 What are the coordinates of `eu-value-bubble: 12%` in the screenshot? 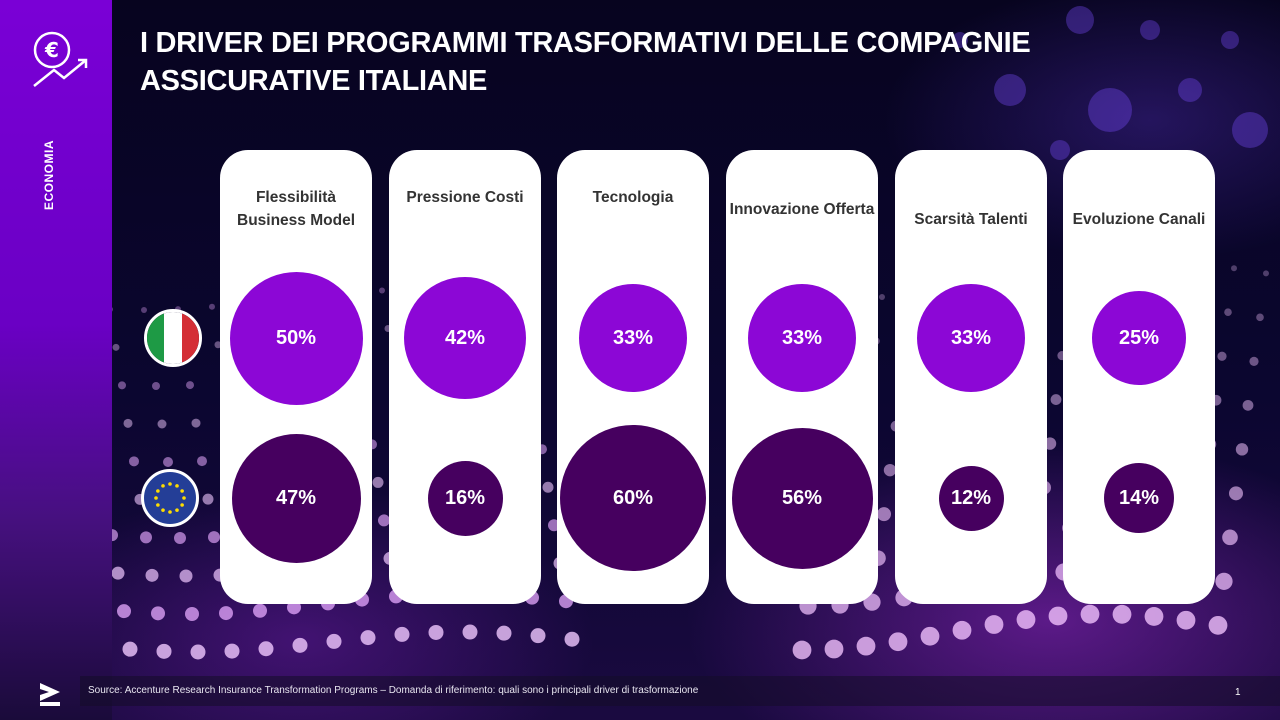 It's located at (971, 498).